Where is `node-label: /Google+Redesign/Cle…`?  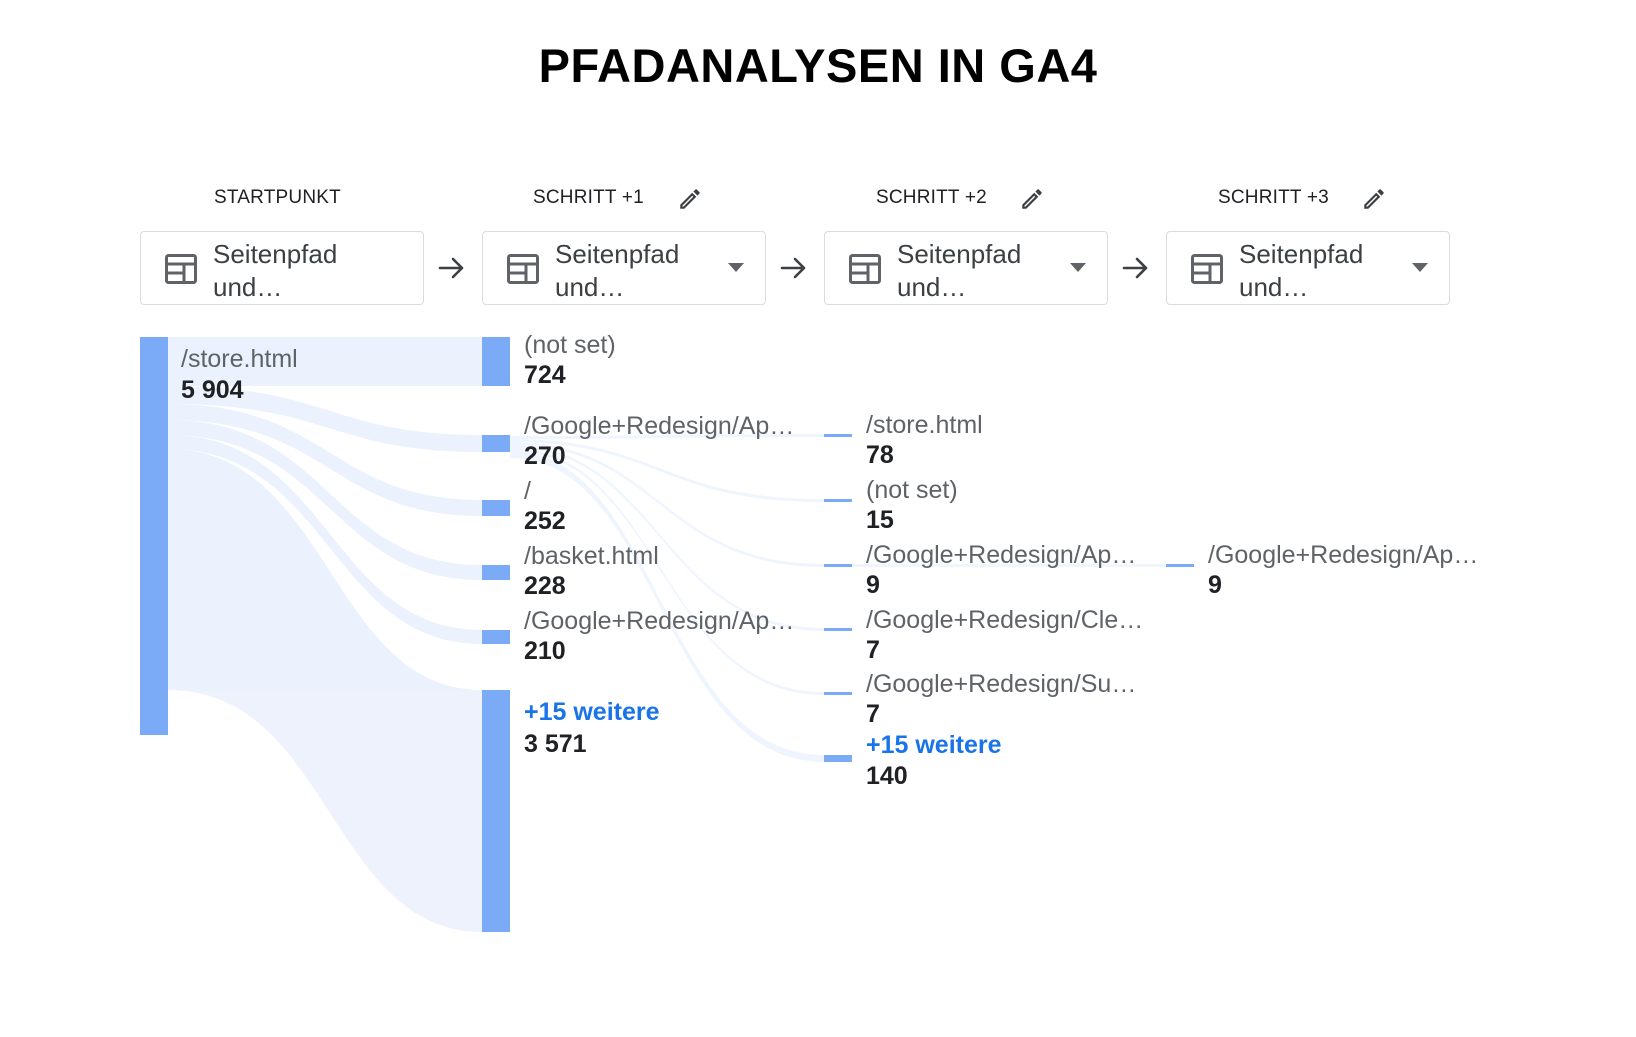 node-label: /Google+Redesign/Cle… is located at coordinates (1005, 620).